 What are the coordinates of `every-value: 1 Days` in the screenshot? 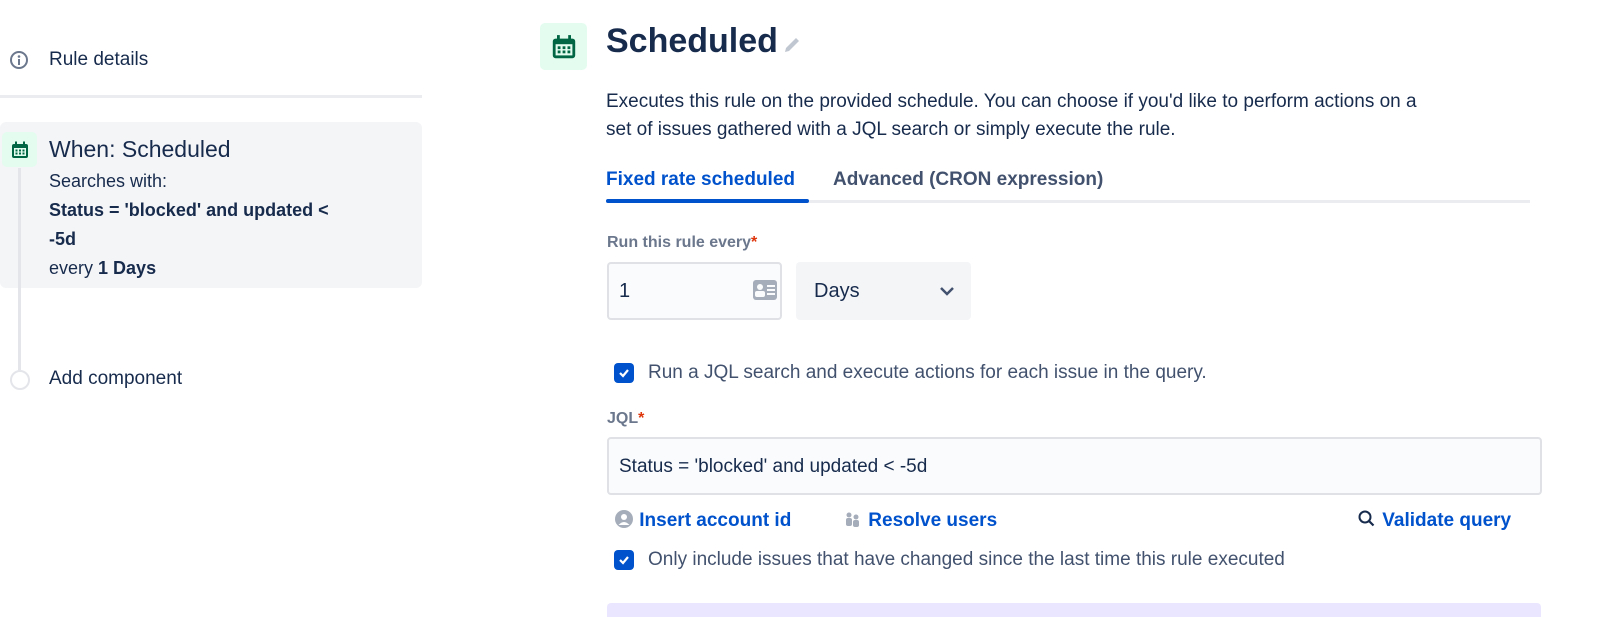 It's located at (127, 268).